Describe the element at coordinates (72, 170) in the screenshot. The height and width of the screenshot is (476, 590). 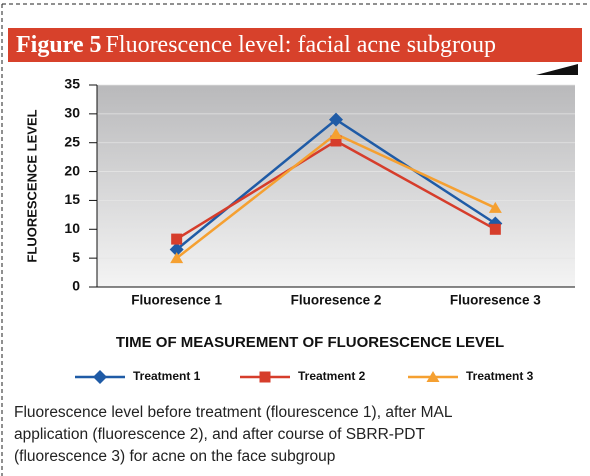
I see `y-tick-label: 20` at that location.